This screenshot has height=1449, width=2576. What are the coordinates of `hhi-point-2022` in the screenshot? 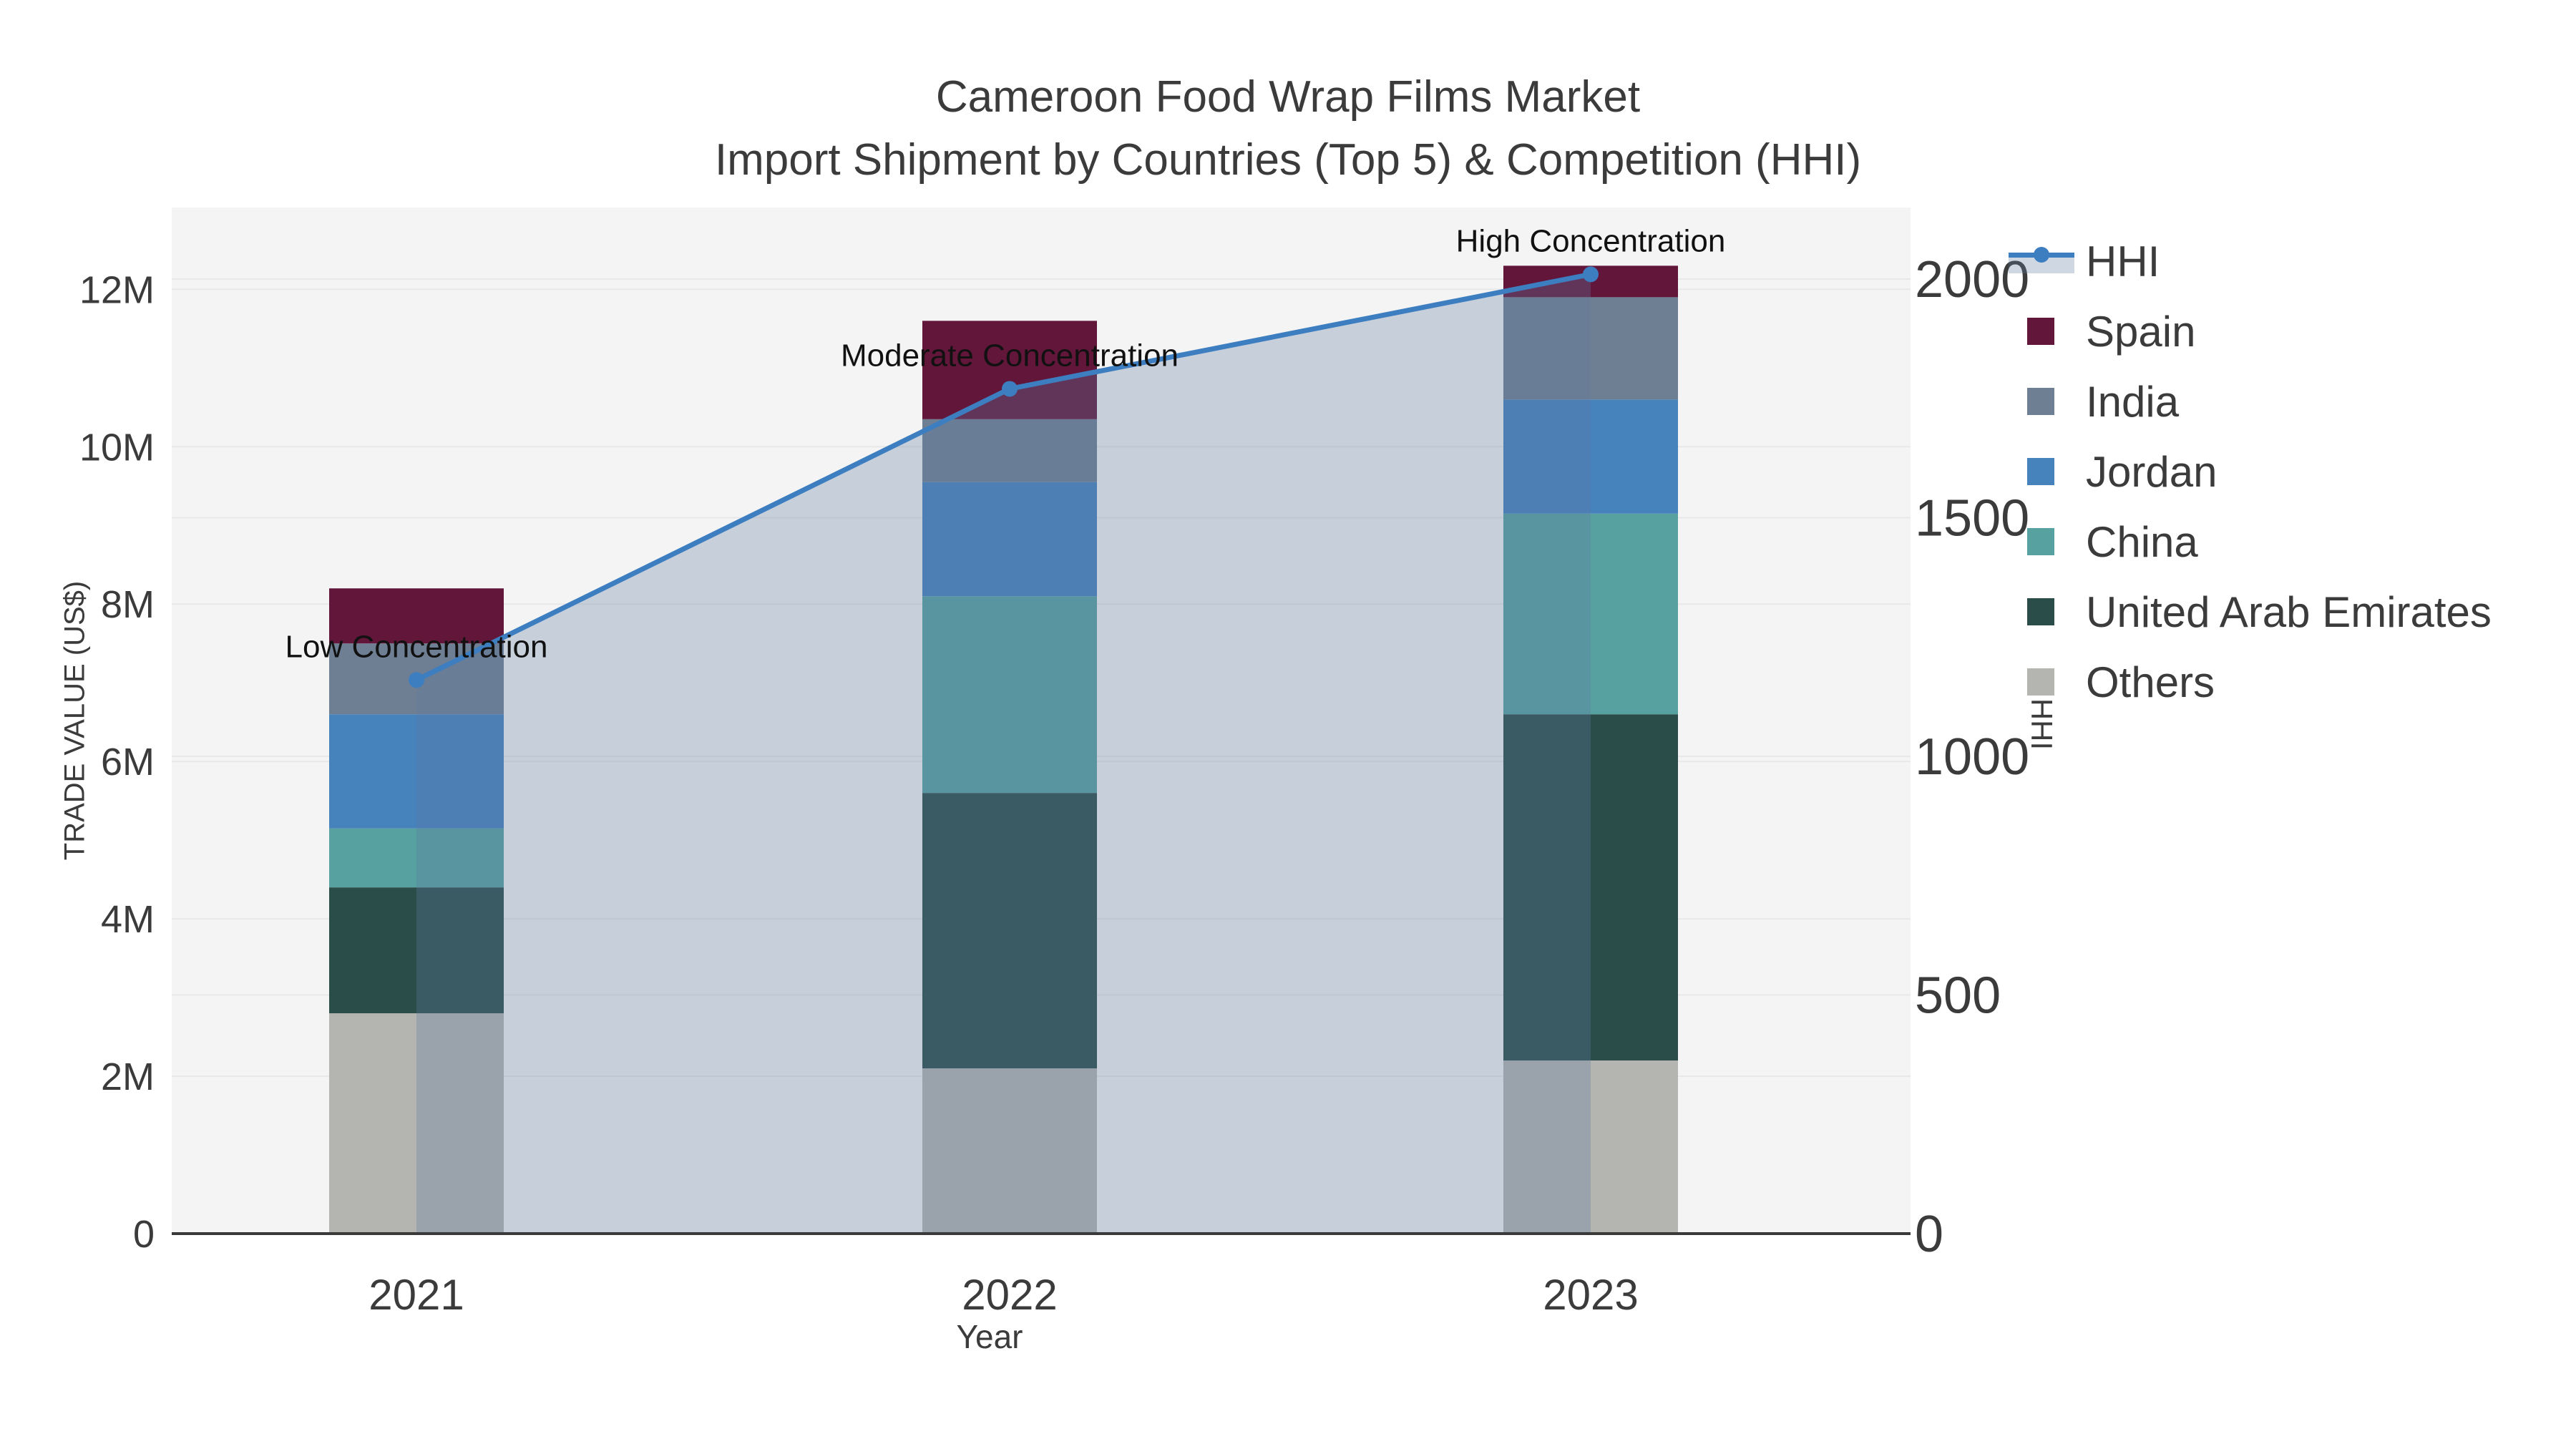 It's located at (1010, 389).